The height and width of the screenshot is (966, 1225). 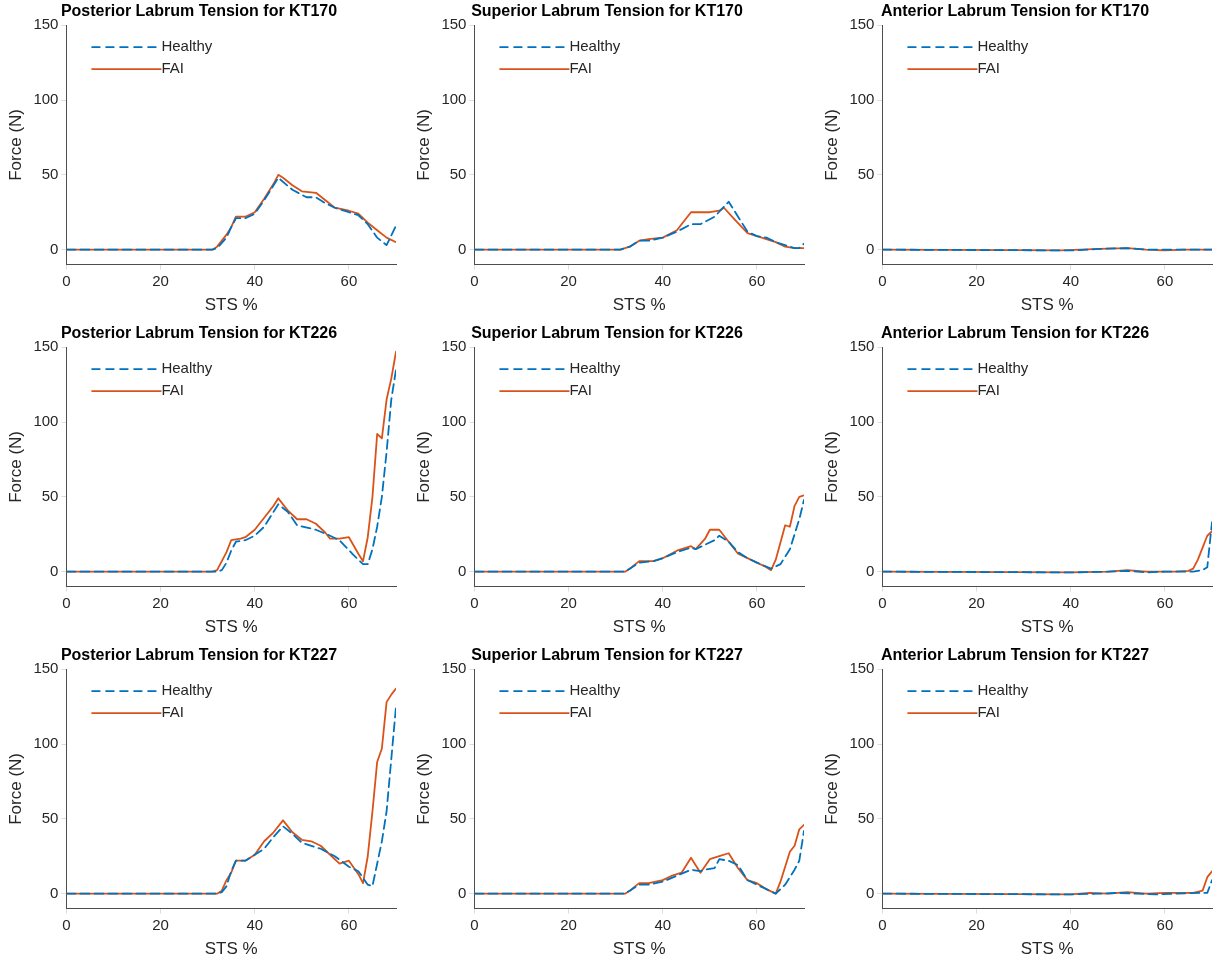 What do you see at coordinates (1015, 11) in the screenshot?
I see `chart-title: Anterior Labrum Tension for KT170` at bounding box center [1015, 11].